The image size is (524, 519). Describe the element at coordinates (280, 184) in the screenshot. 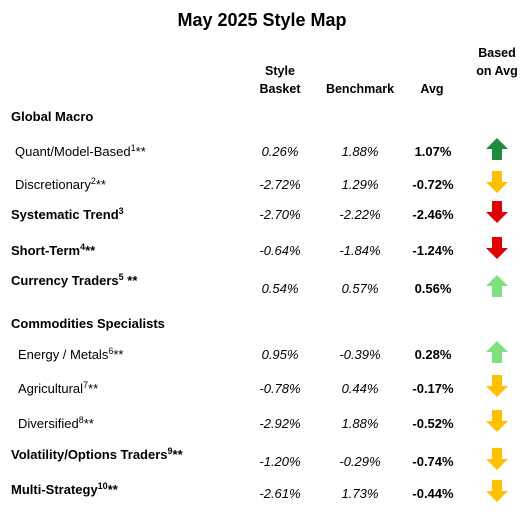

I see `basket-value: -2.72%` at that location.